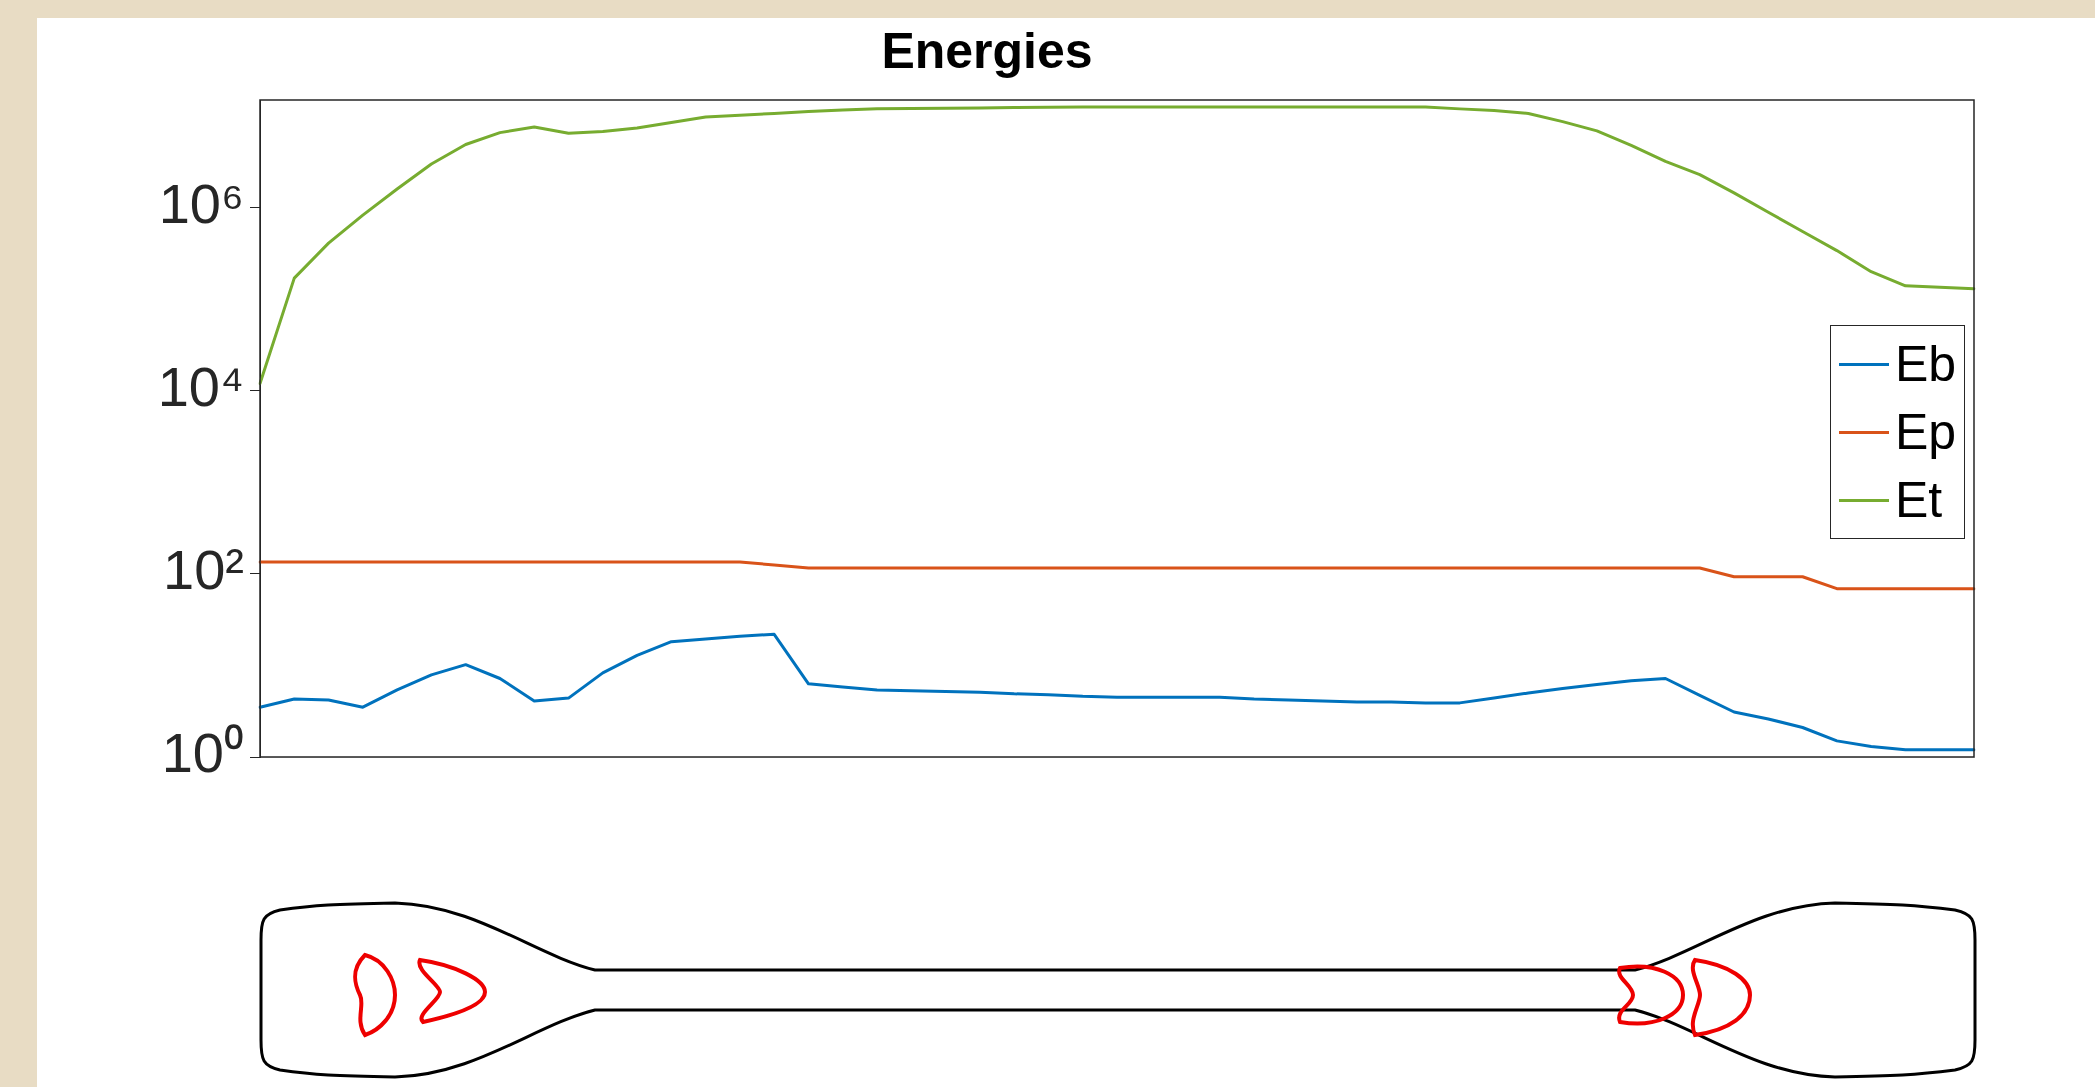  What do you see at coordinates (987, 50) in the screenshot?
I see `chart-title: Energies` at bounding box center [987, 50].